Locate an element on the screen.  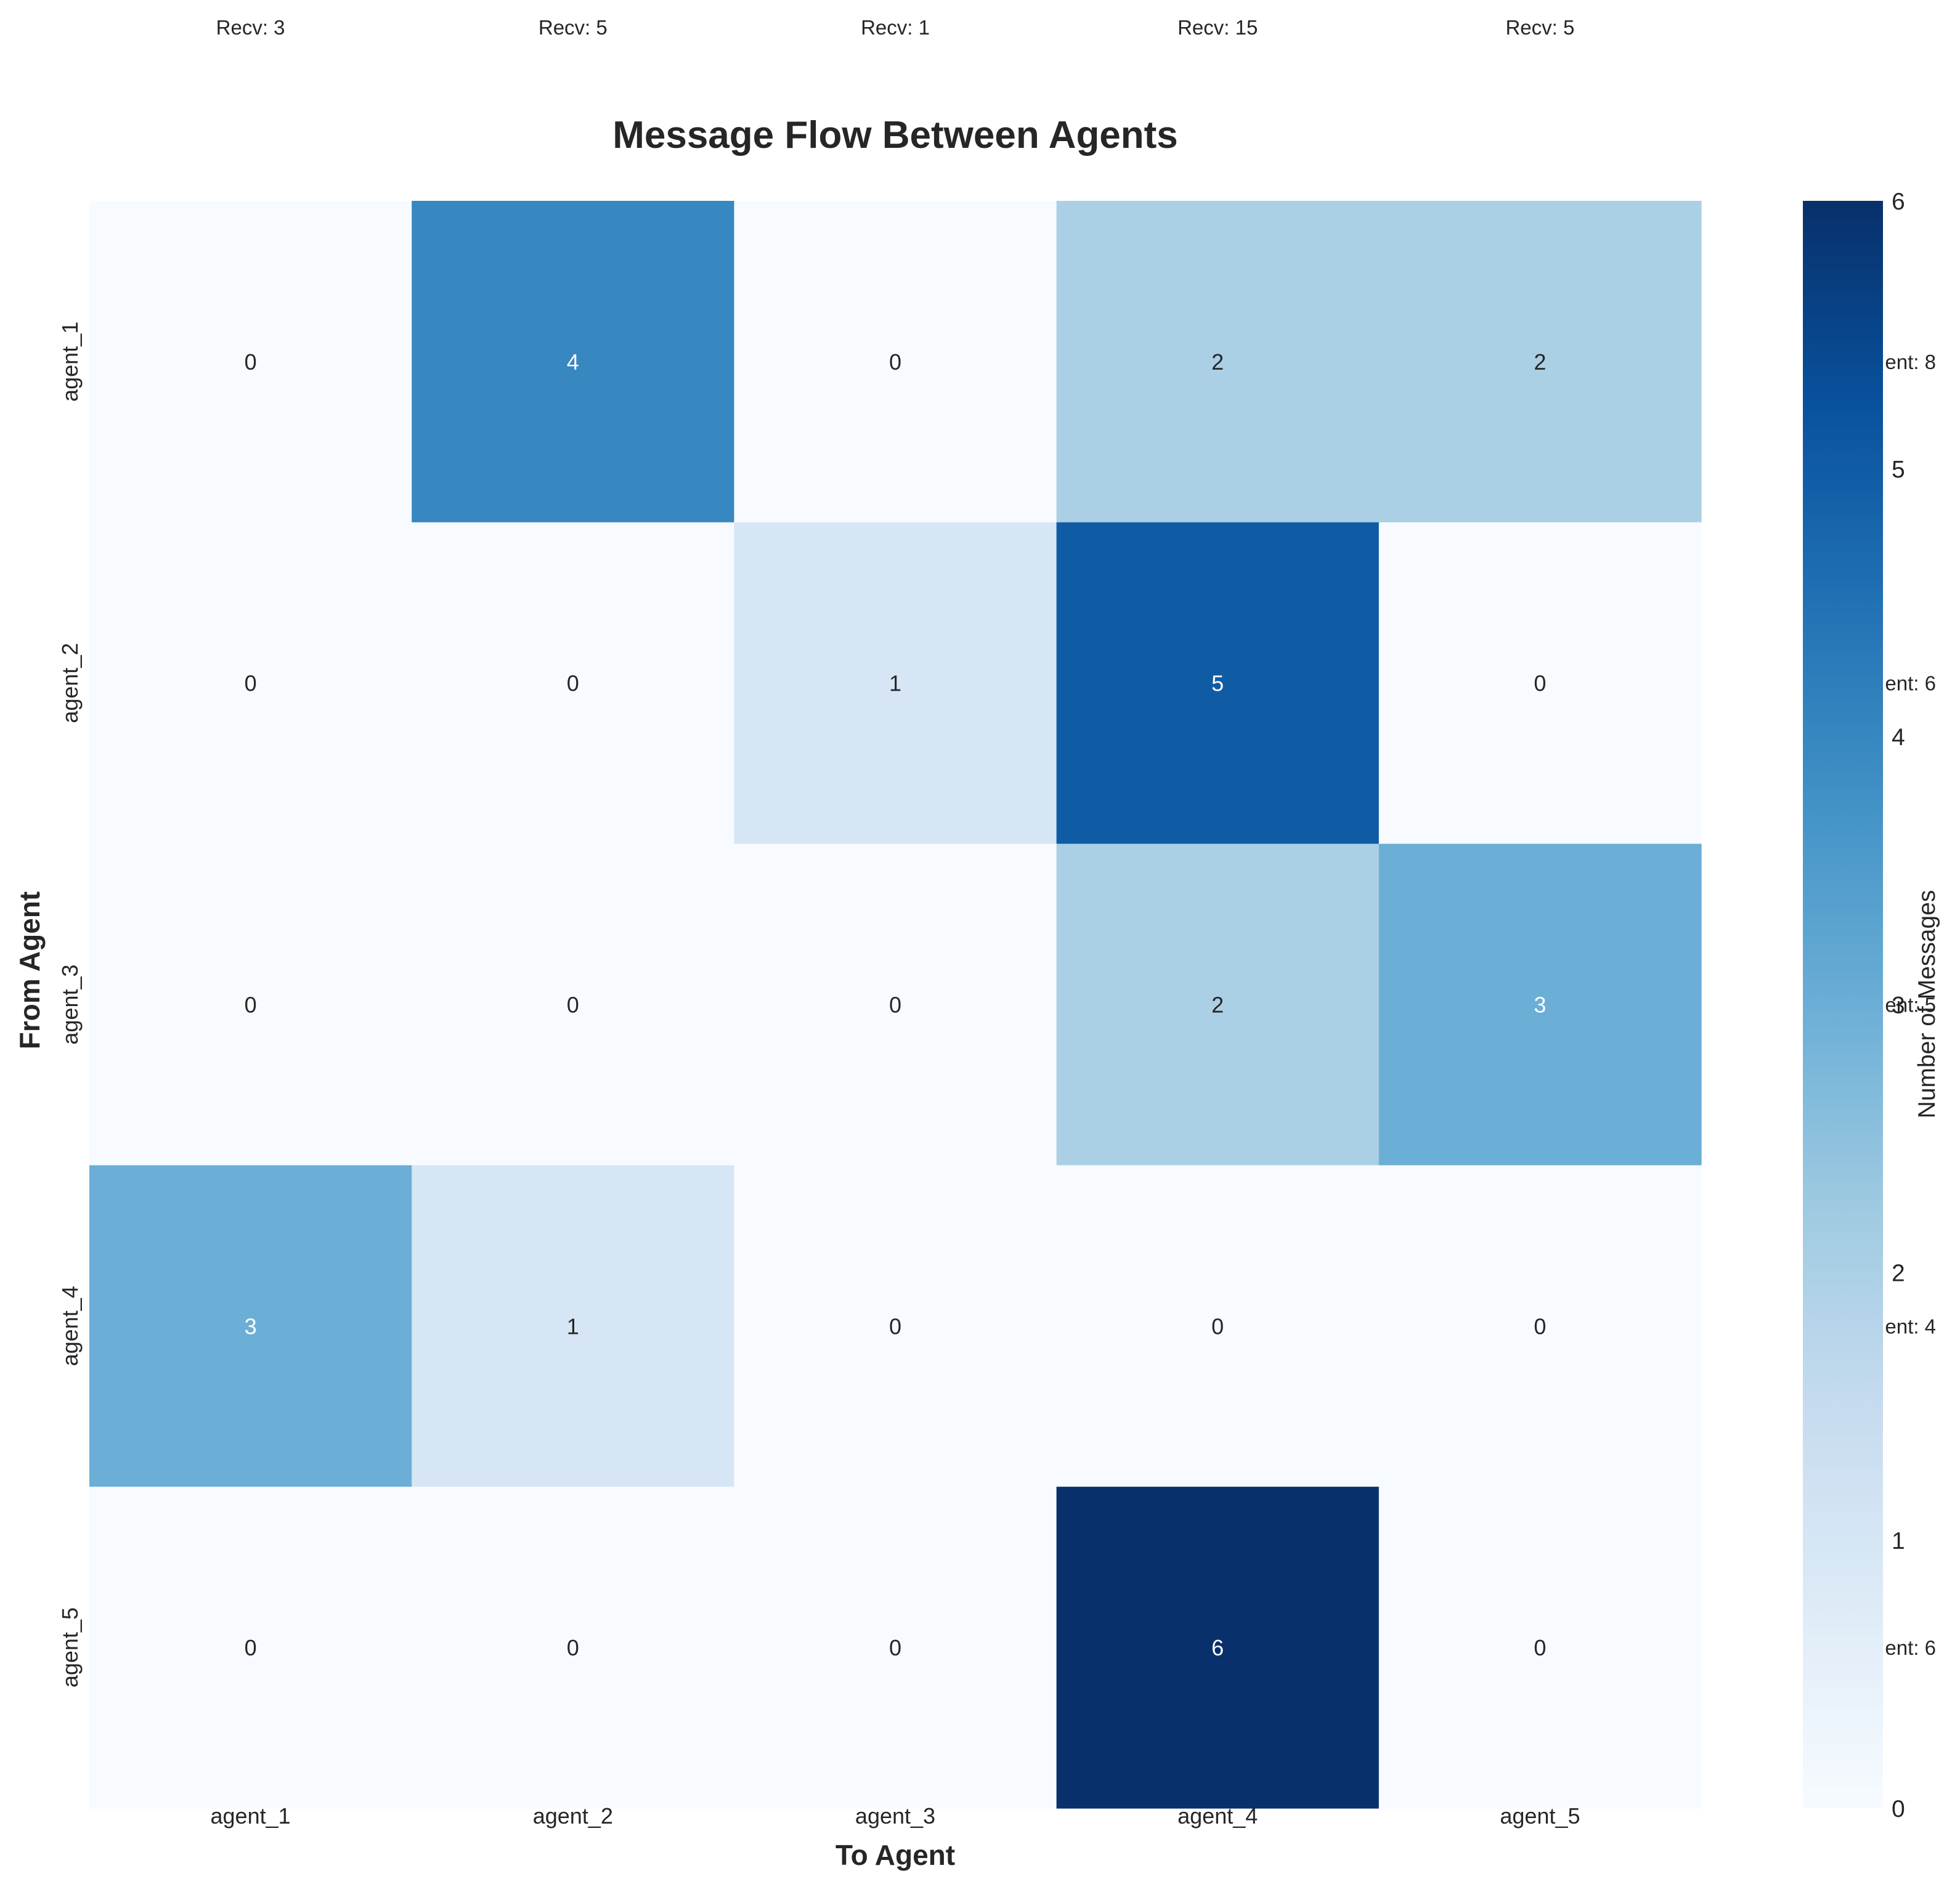
row-total-labels: ent: 8 ent: 6 ent: 5 ent: 4 ent: 6 is located at coordinates (1910, 1005).